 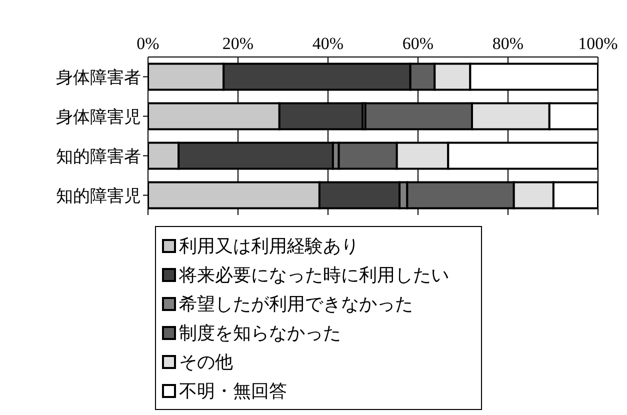 What do you see at coordinates (98, 77) in the screenshot?
I see `y-tick-label: 身体障害者` at bounding box center [98, 77].